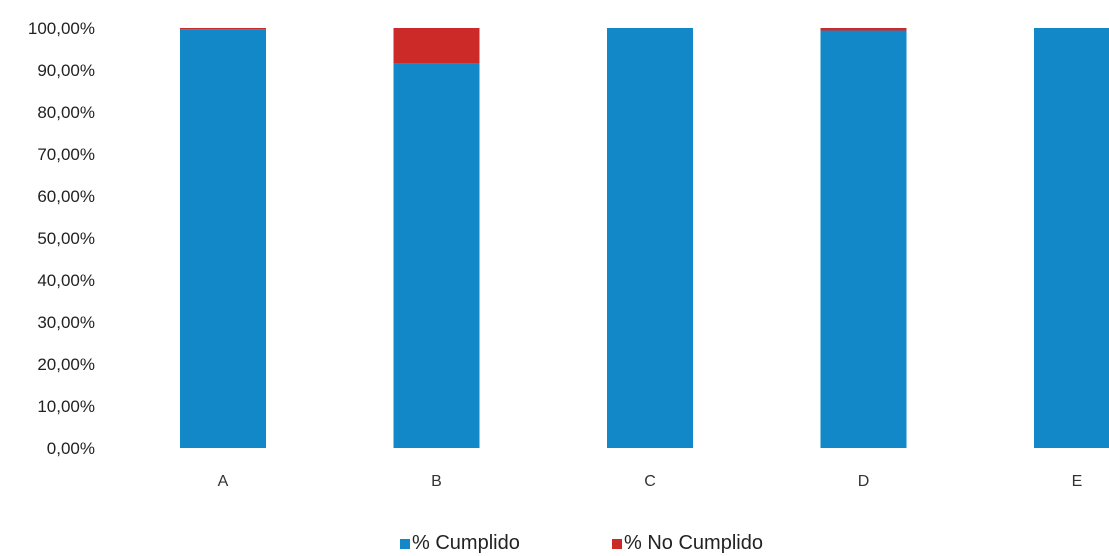 The width and height of the screenshot is (1109, 556). What do you see at coordinates (66, 406) in the screenshot?
I see `y-tick-label: 10,00%` at bounding box center [66, 406].